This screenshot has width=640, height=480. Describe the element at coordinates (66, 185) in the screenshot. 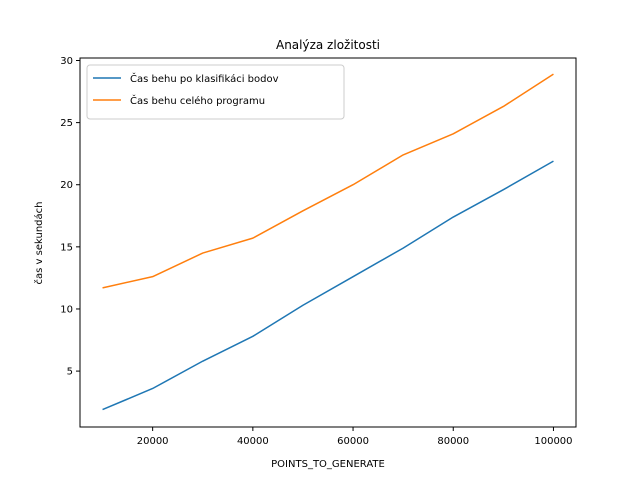

I see `y-tick-label: 20` at that location.